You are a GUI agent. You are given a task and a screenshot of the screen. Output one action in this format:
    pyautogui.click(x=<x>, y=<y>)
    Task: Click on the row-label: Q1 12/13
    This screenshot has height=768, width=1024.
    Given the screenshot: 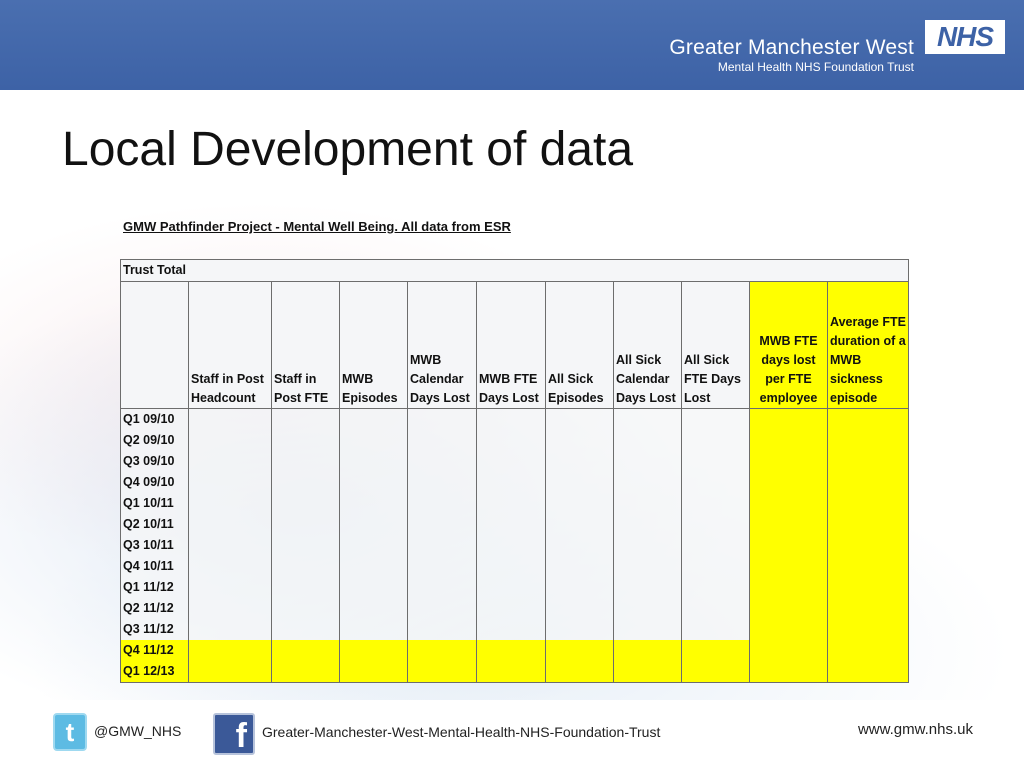 What is the action you would take?
    pyautogui.click(x=154, y=672)
    